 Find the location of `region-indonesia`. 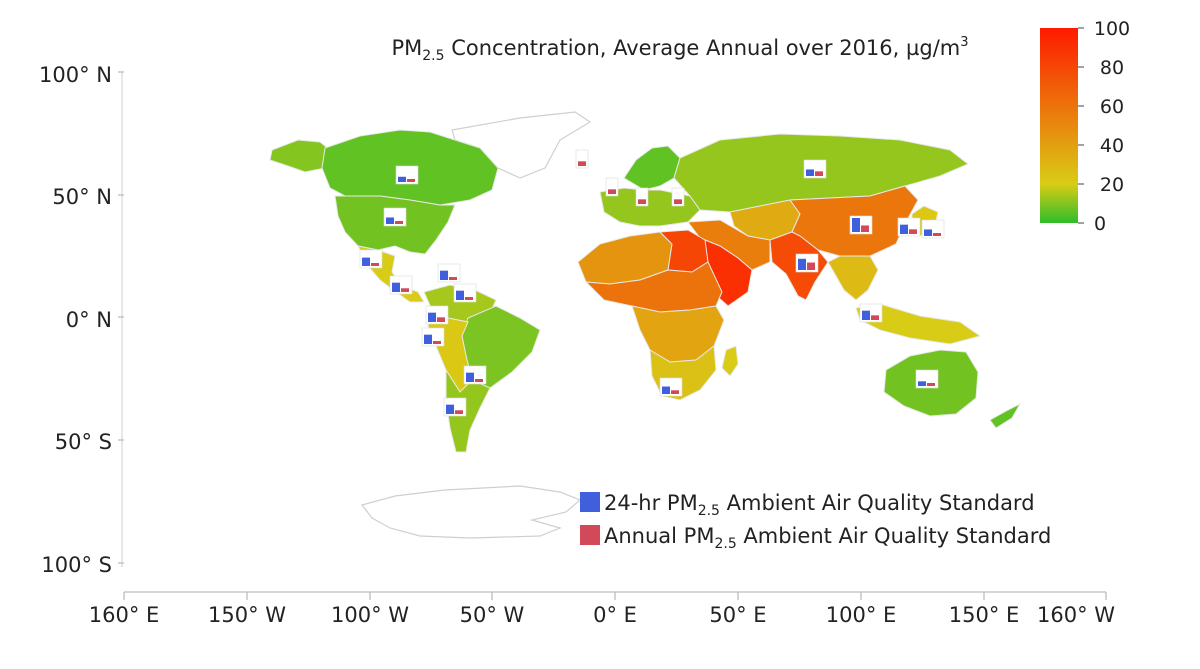

region-indonesia is located at coordinates (918, 324).